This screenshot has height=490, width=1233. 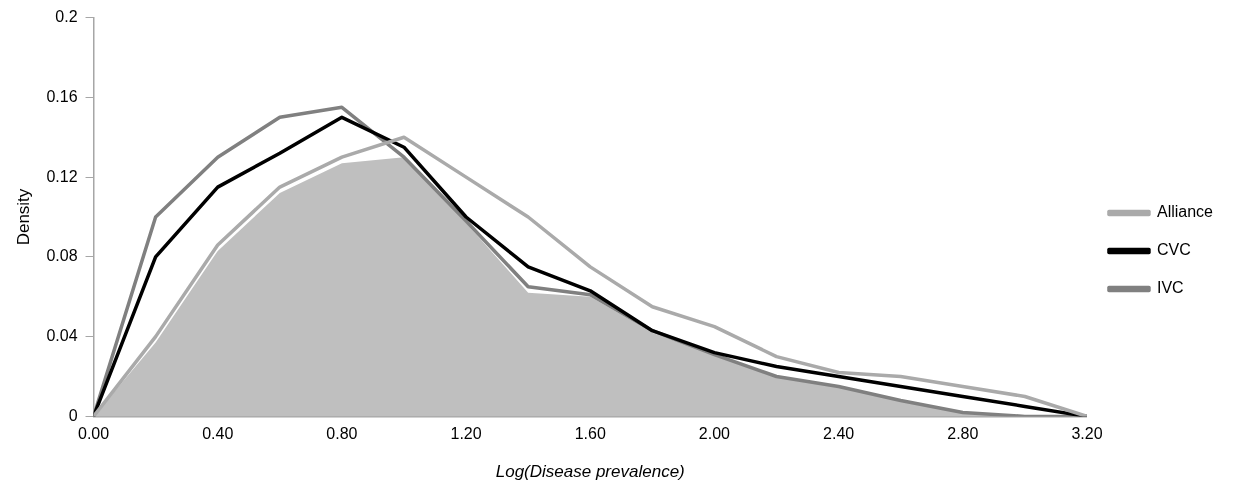 What do you see at coordinates (590, 471) in the screenshot?
I see `x-axis-title: Log(Disease prevalence)` at bounding box center [590, 471].